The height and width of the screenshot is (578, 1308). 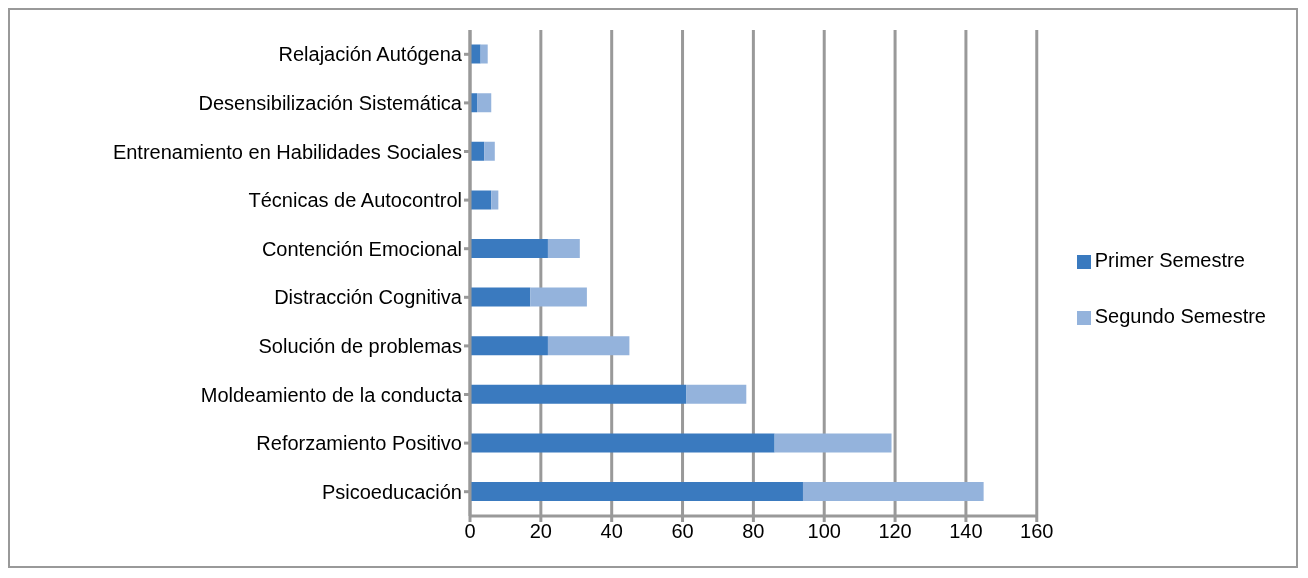 I want to click on legend-label: Segundo Semestre, so click(x=1180, y=316).